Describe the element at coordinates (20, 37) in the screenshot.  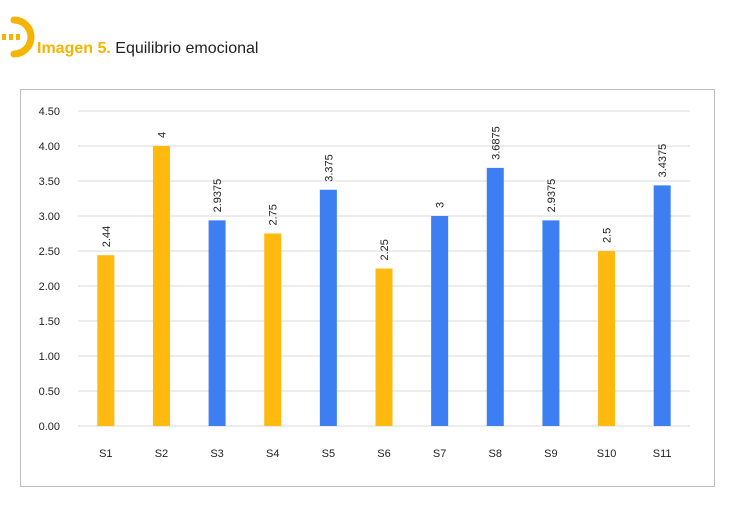
I see `brand-logo-icon` at that location.